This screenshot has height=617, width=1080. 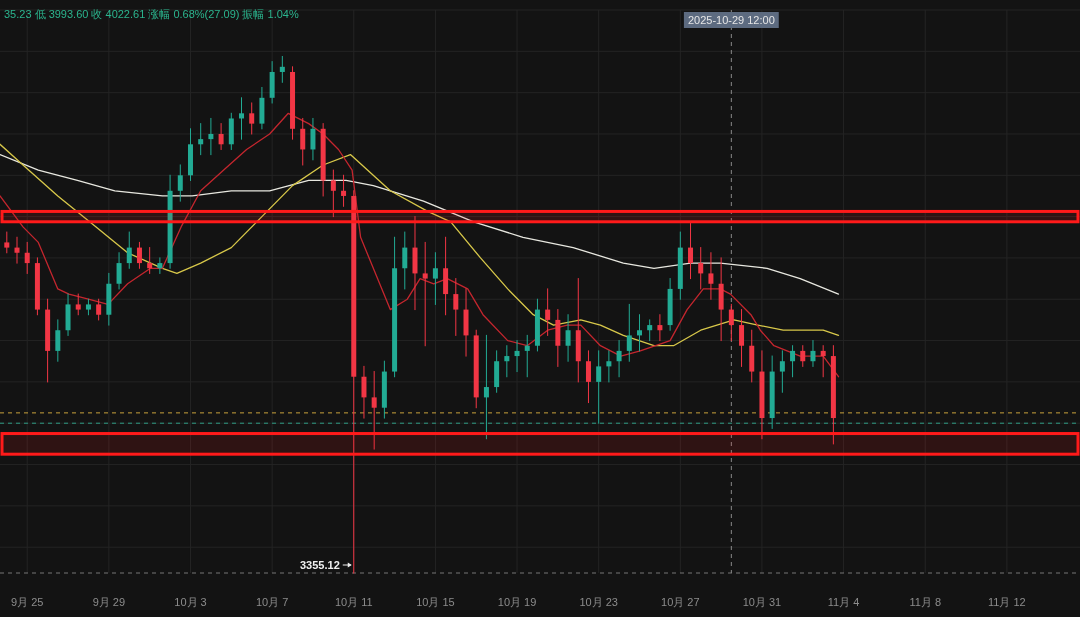 I want to click on x-tick-label: 10月 23, so click(x=598, y=602).